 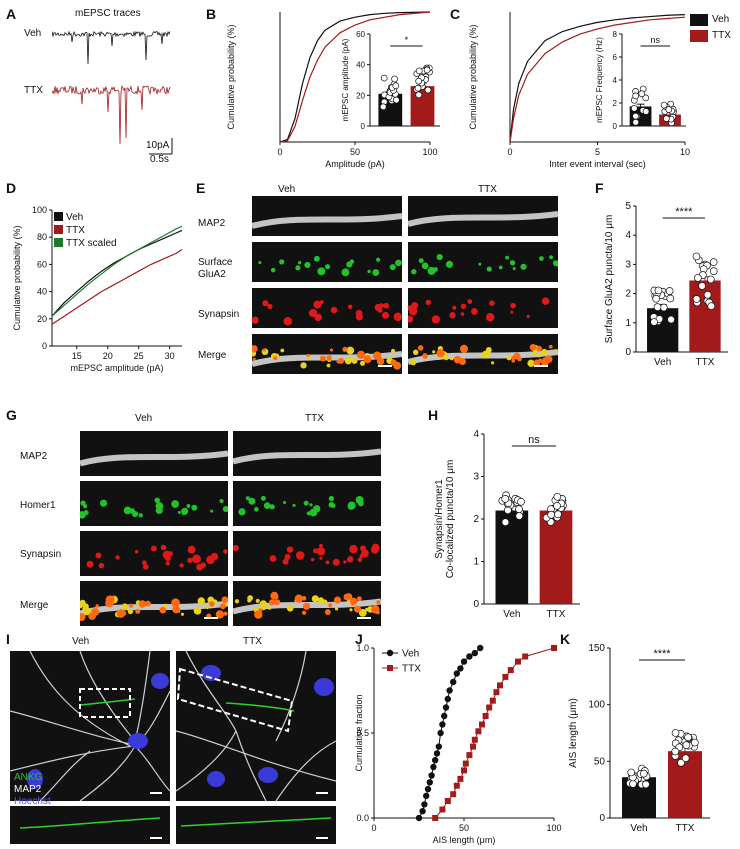 I want to click on y-tick-label: 80, so click(x=42, y=237).